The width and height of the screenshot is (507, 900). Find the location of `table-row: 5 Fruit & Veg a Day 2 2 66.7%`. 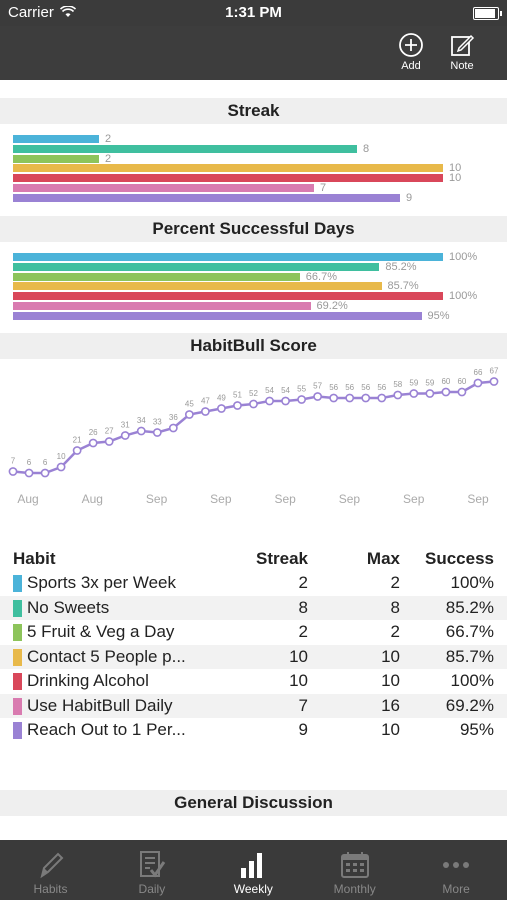

table-row: 5 Fruit & Veg a Day 2 2 66.7% is located at coordinates (253, 632).